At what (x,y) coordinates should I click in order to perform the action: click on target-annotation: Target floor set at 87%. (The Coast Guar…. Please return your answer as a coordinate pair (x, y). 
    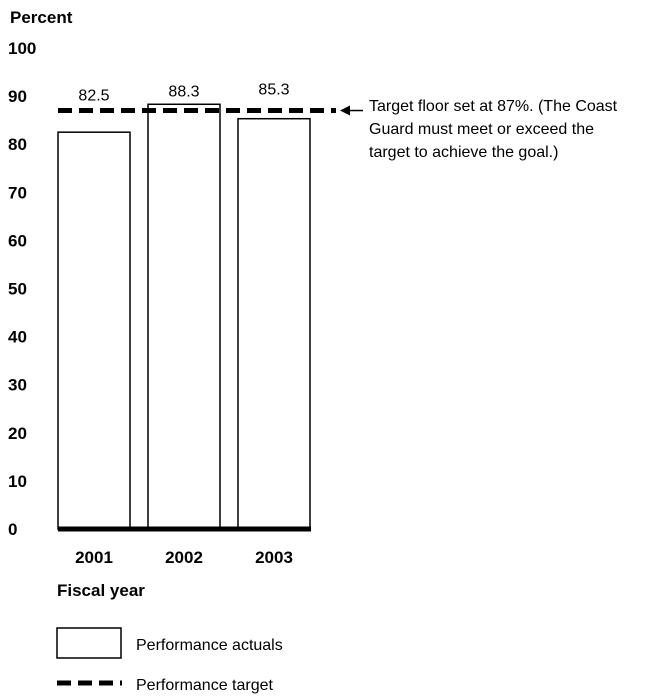
    Looking at the image, I should click on (479, 129).